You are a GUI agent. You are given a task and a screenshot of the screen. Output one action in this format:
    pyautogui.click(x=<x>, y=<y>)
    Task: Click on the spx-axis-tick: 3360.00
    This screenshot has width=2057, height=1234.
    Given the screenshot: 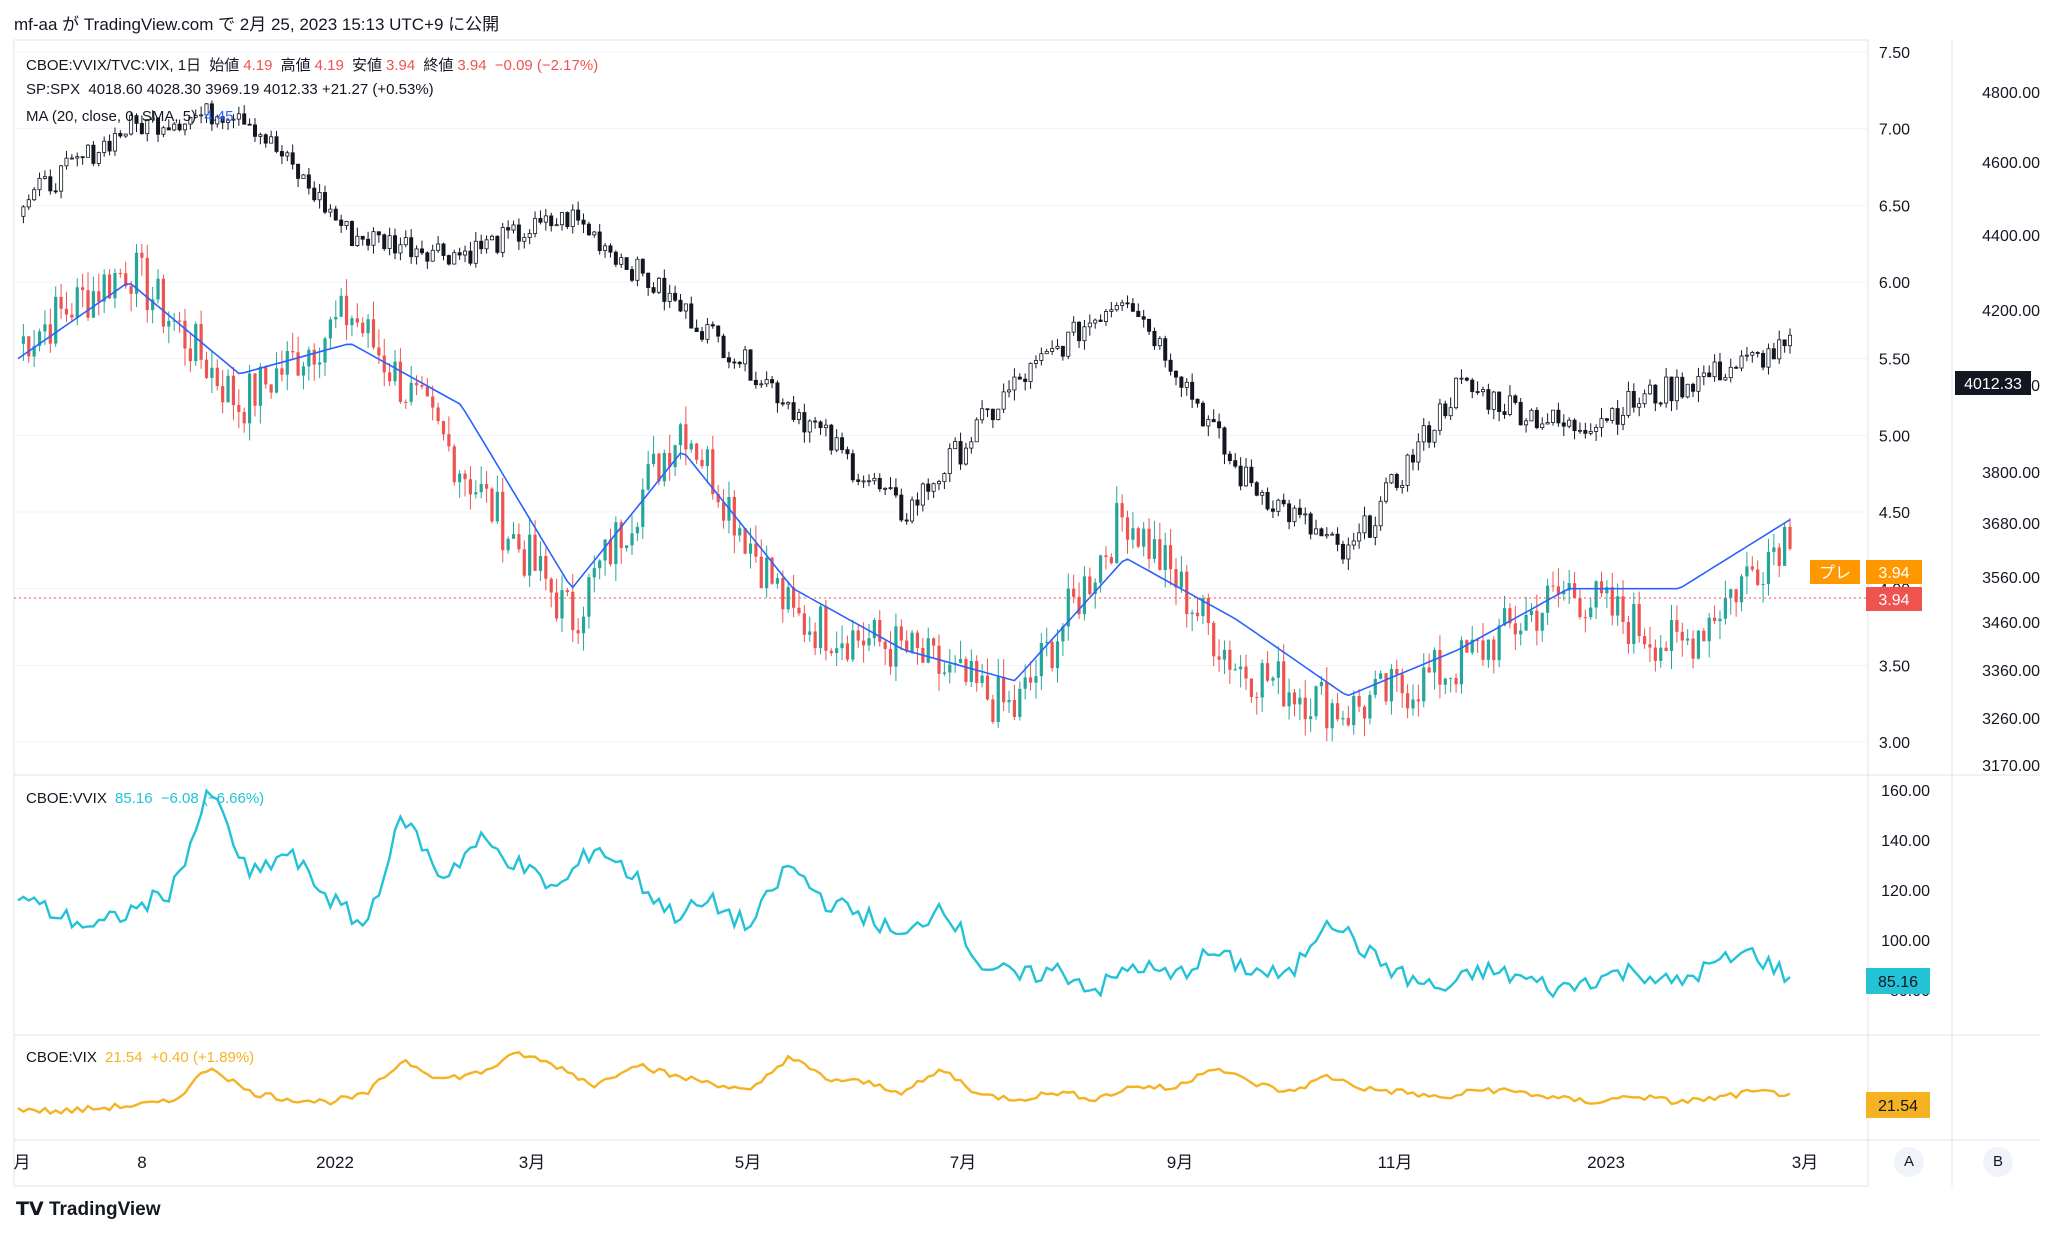 What is the action you would take?
    pyautogui.click(x=2011, y=671)
    